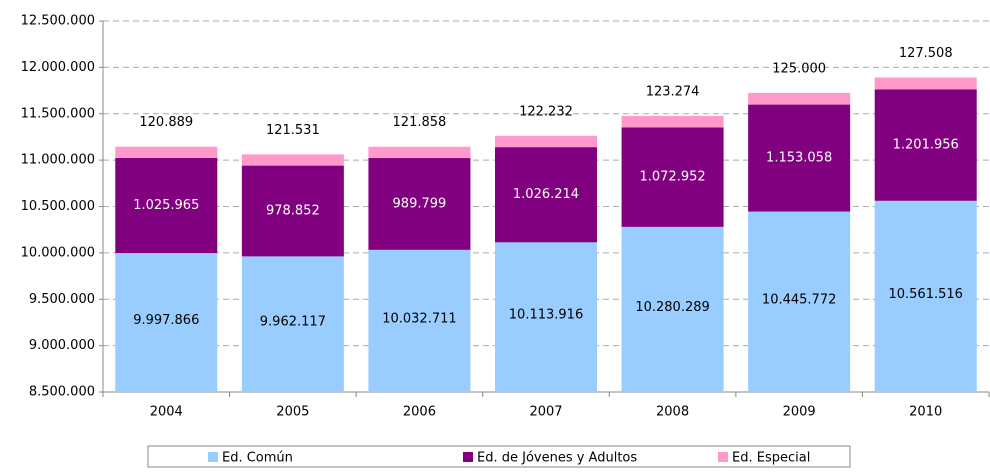 The height and width of the screenshot is (472, 990). Describe the element at coordinates (58, 113) in the screenshot. I see `y-tick-label: 11.500.000` at that location.